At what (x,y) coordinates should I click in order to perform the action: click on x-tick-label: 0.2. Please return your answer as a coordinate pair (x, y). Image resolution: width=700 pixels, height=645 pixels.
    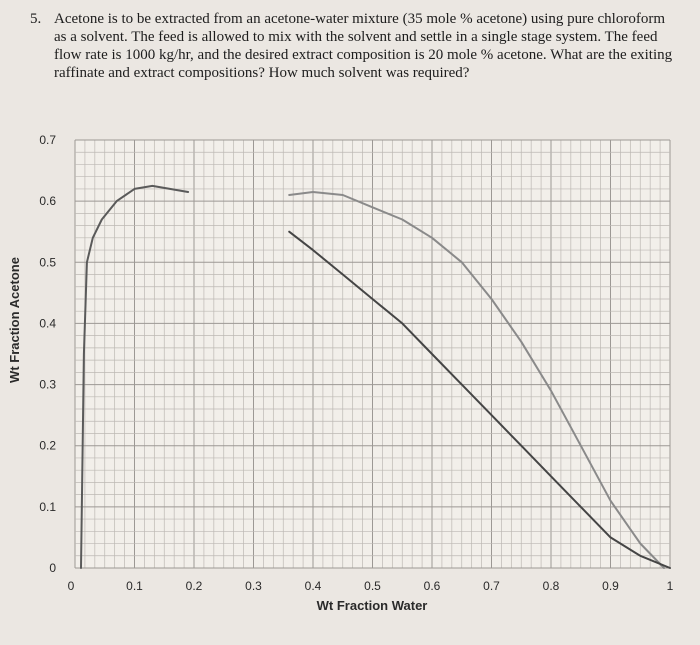
    Looking at the image, I should click on (194, 586).